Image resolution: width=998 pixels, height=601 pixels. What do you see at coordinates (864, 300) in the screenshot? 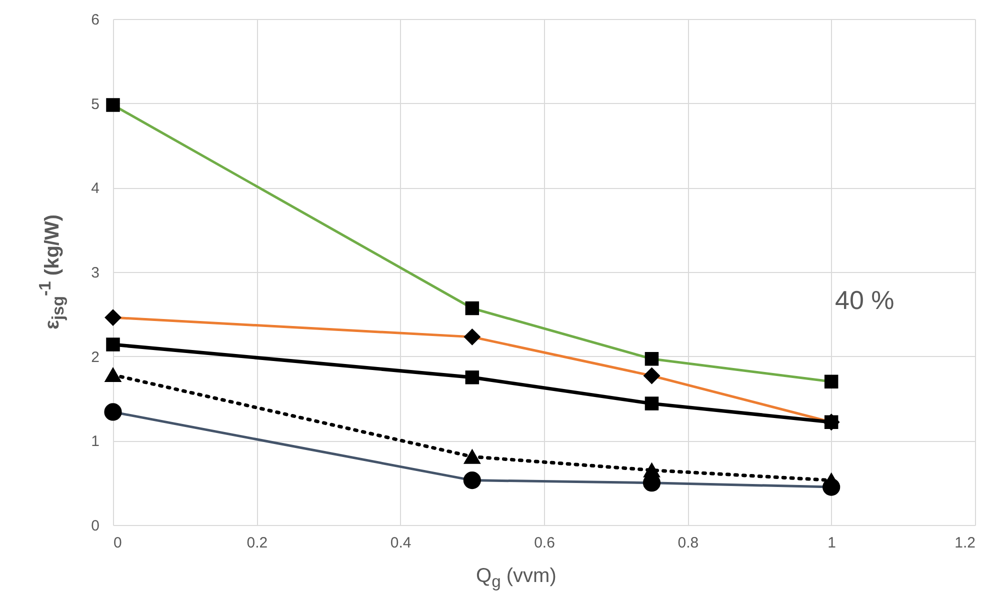
I see `annotation: 40 %` at bounding box center [864, 300].